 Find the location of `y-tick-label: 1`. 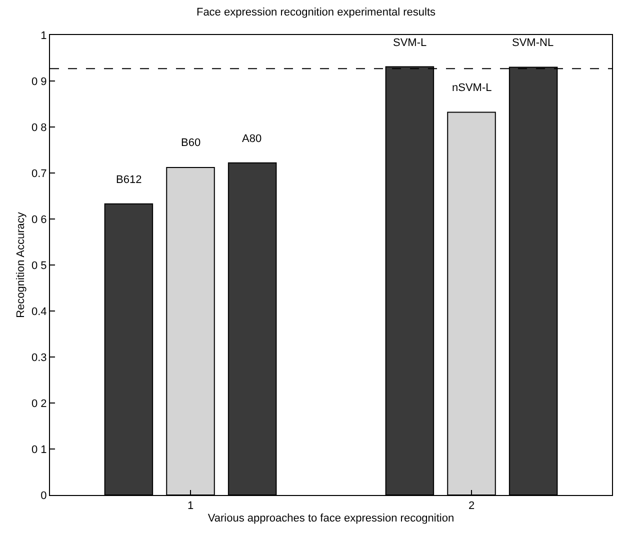

y-tick-label: 1 is located at coordinates (43, 36).